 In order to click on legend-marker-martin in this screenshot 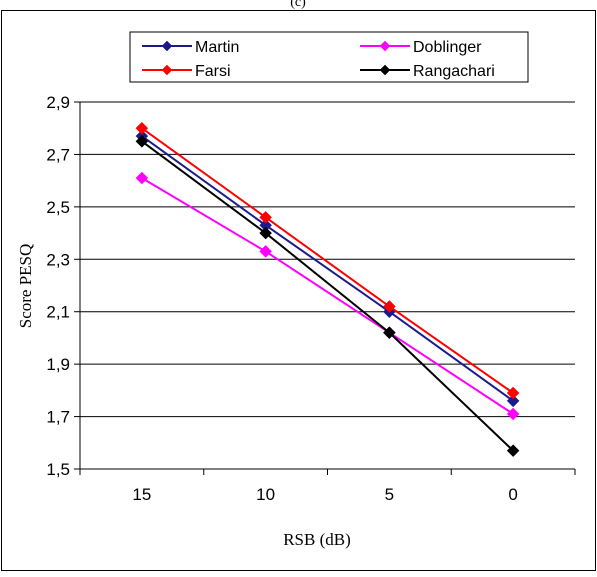, I will do `click(167, 46)`.